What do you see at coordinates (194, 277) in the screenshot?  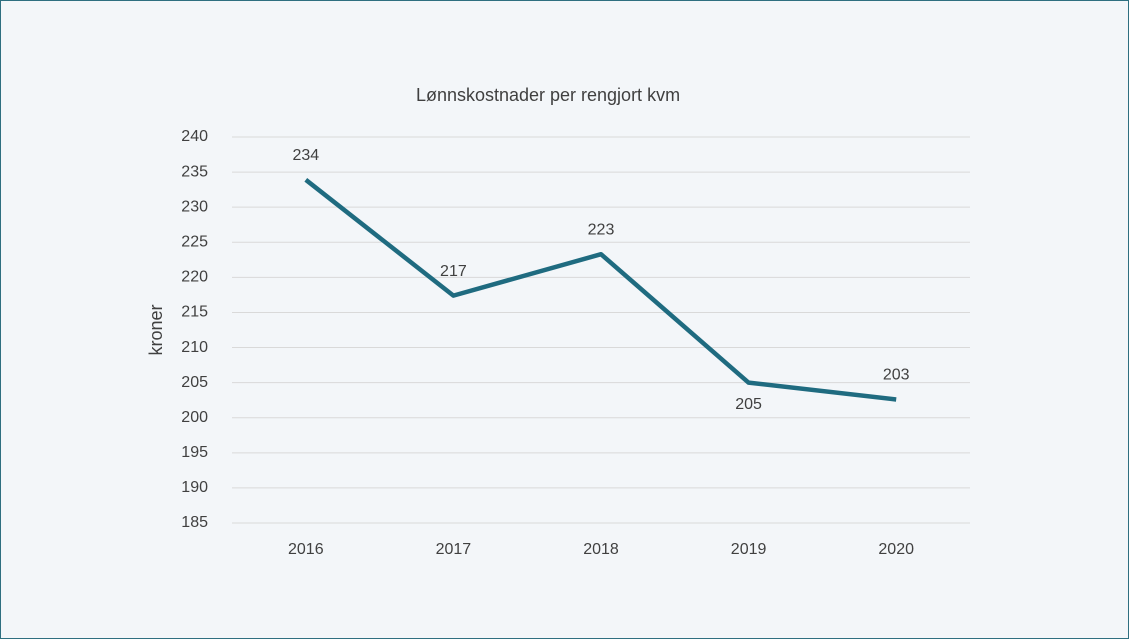 I see `y-tick-label: 220` at bounding box center [194, 277].